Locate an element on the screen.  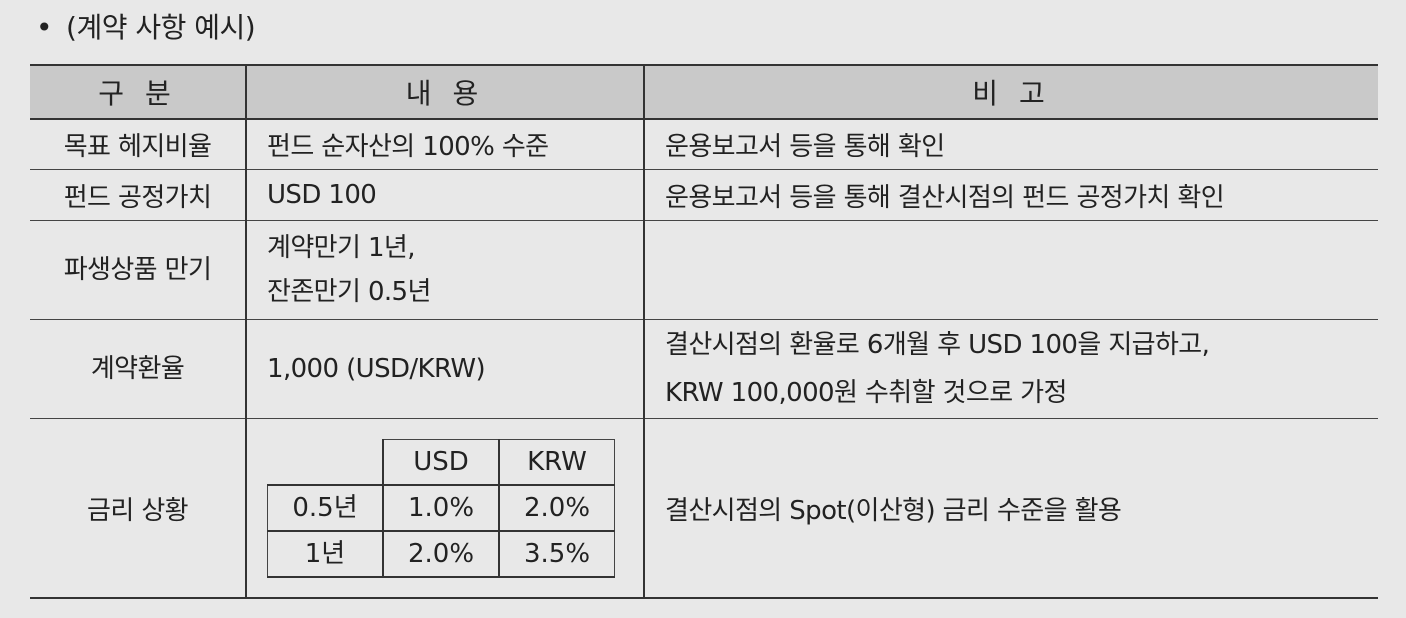
rates-tenor: 0.5년 is located at coordinates (325, 508).